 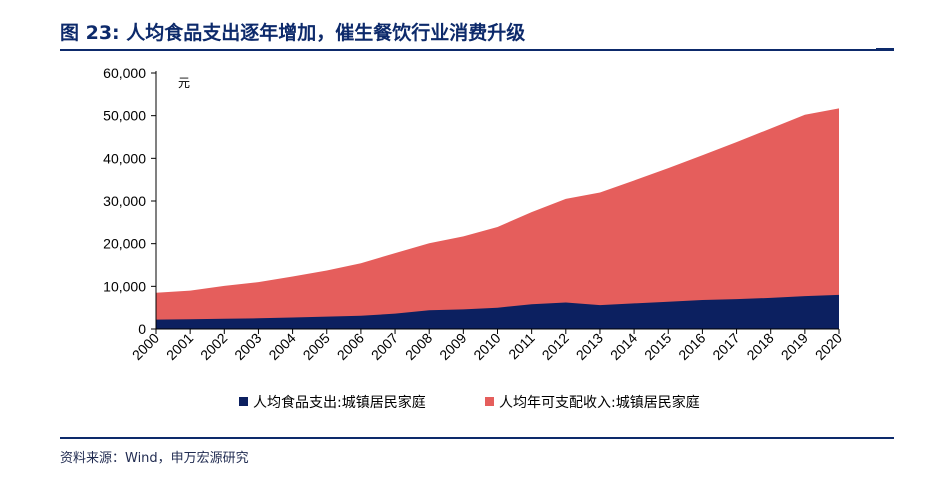 What do you see at coordinates (555, 346) in the screenshot?
I see `x-tick-label: 2012` at bounding box center [555, 346].